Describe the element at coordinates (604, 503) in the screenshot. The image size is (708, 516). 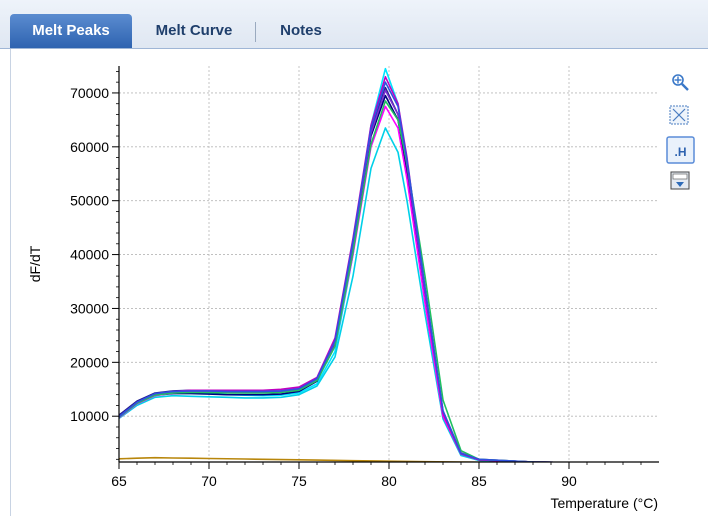
I see `x-axis-label: Temperature (°C)` at that location.